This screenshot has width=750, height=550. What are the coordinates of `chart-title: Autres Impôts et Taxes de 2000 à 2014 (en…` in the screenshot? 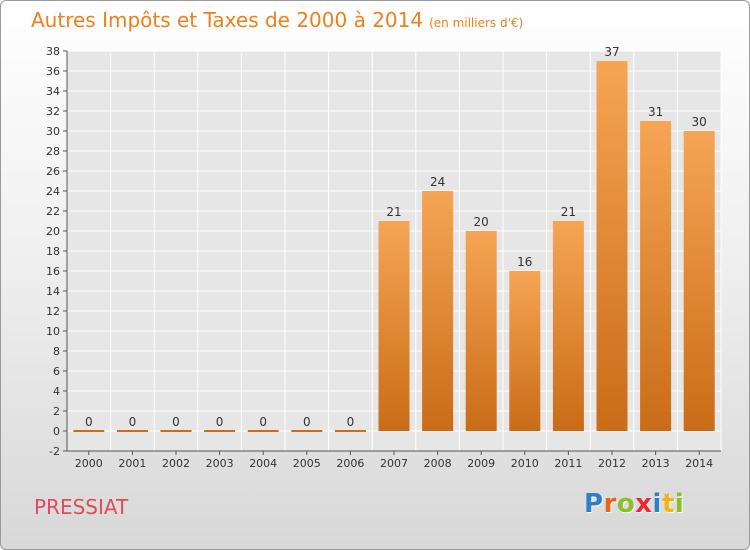 It's located at (277, 20).